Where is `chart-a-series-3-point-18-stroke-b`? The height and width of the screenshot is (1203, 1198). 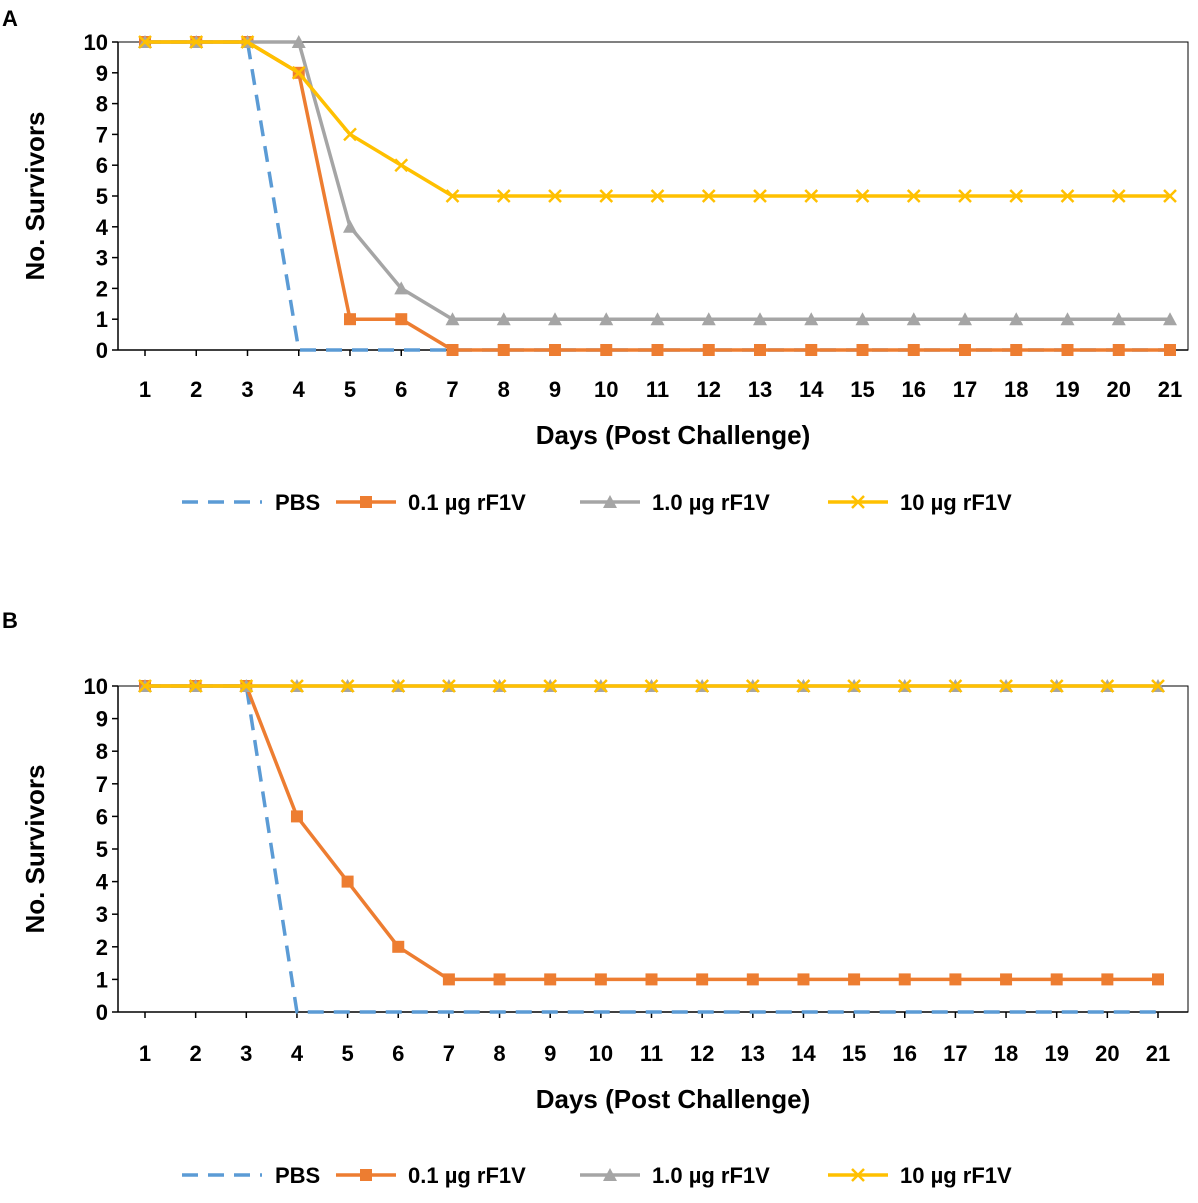 chart-a-series-3-point-18-stroke-b is located at coordinates (1016, 196).